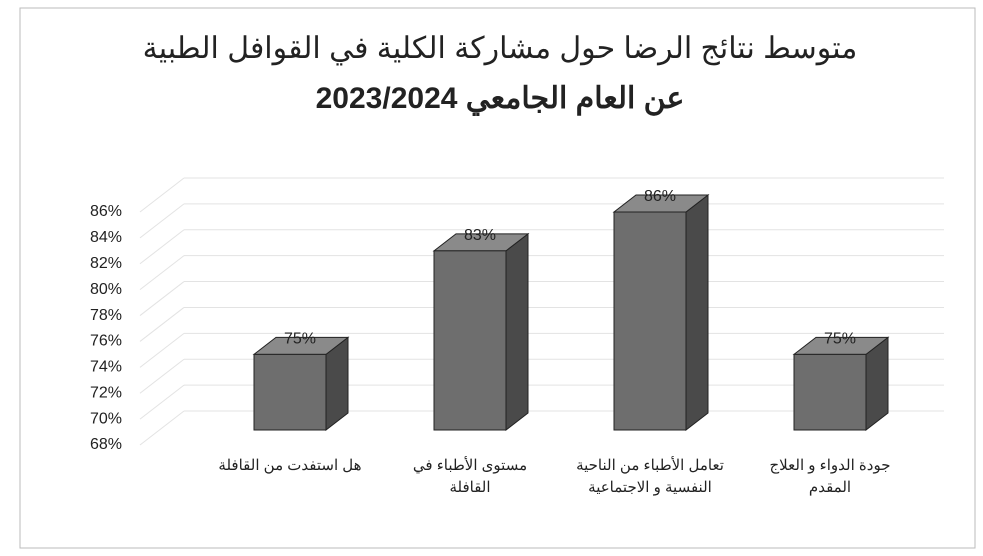  Describe the element at coordinates (106, 341) in the screenshot. I see `y-tick-label: 76%` at that location.